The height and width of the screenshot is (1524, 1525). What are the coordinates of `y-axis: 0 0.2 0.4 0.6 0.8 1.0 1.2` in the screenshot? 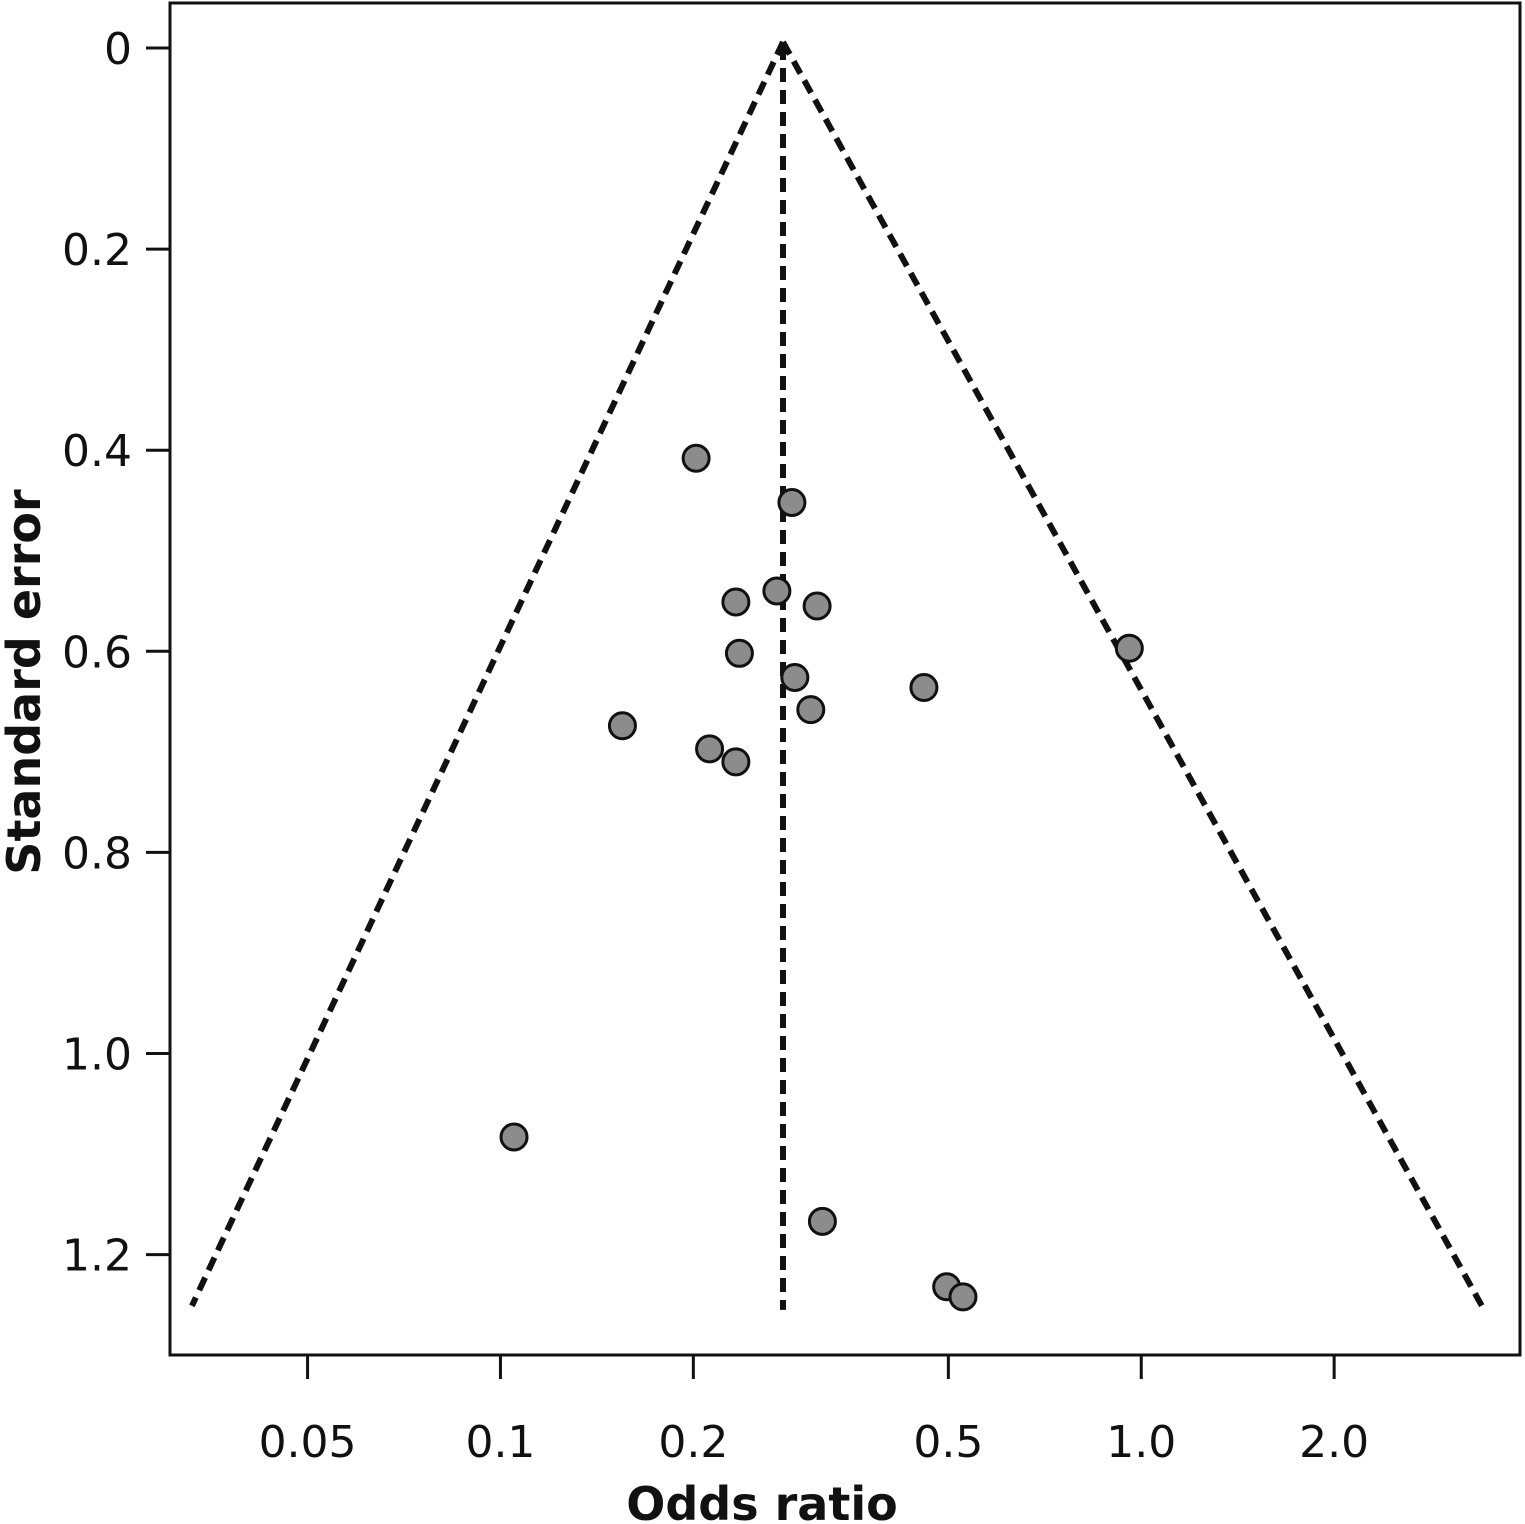 It's located at (116, 653).